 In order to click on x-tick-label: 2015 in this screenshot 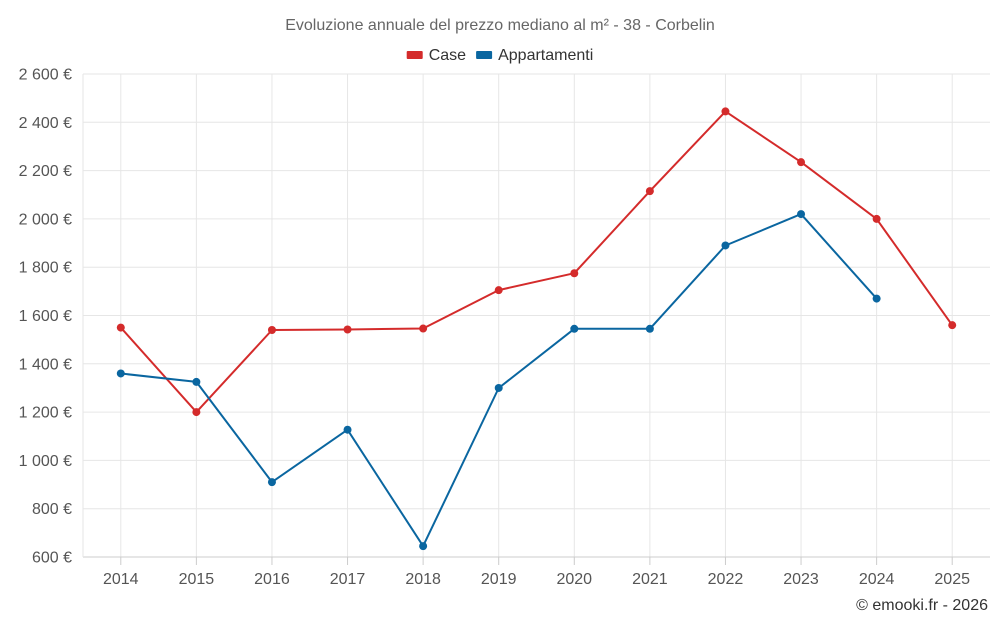, I will do `click(197, 579)`.